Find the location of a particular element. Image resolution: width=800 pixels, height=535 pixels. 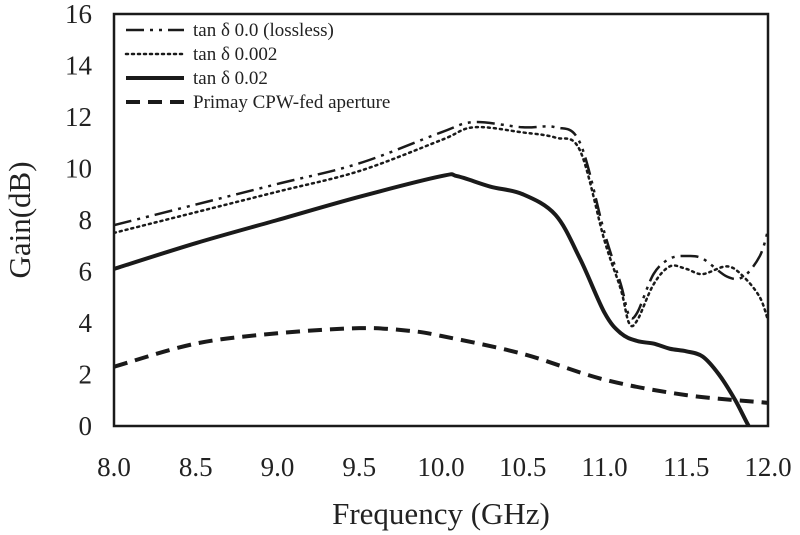

legend-label-1: tan δ 0.002 is located at coordinates (235, 54).